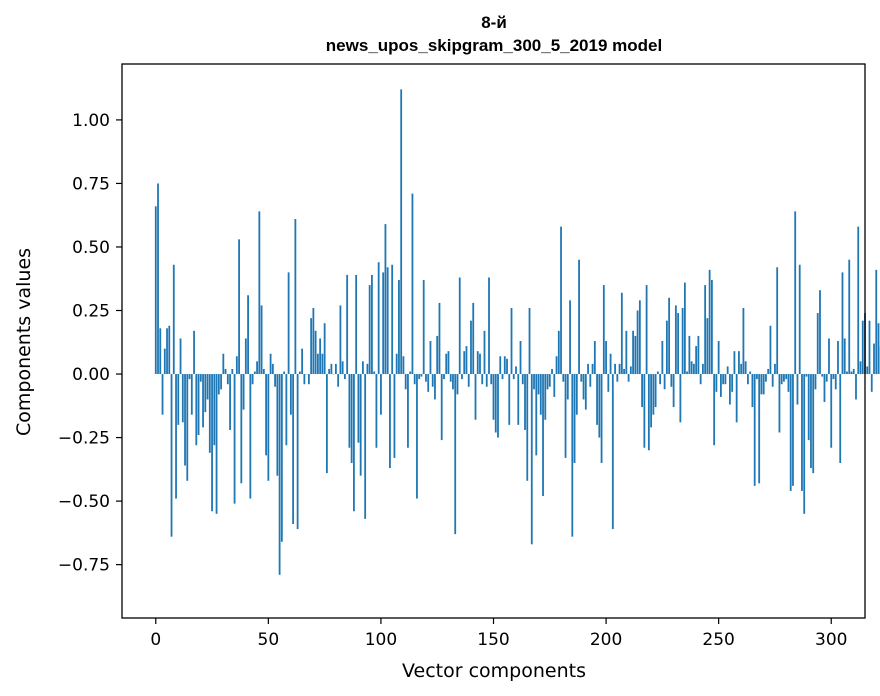 Image resolution: width=880 pixels, height=696 pixels. I want to click on x-tick-label: 300, so click(831, 640).